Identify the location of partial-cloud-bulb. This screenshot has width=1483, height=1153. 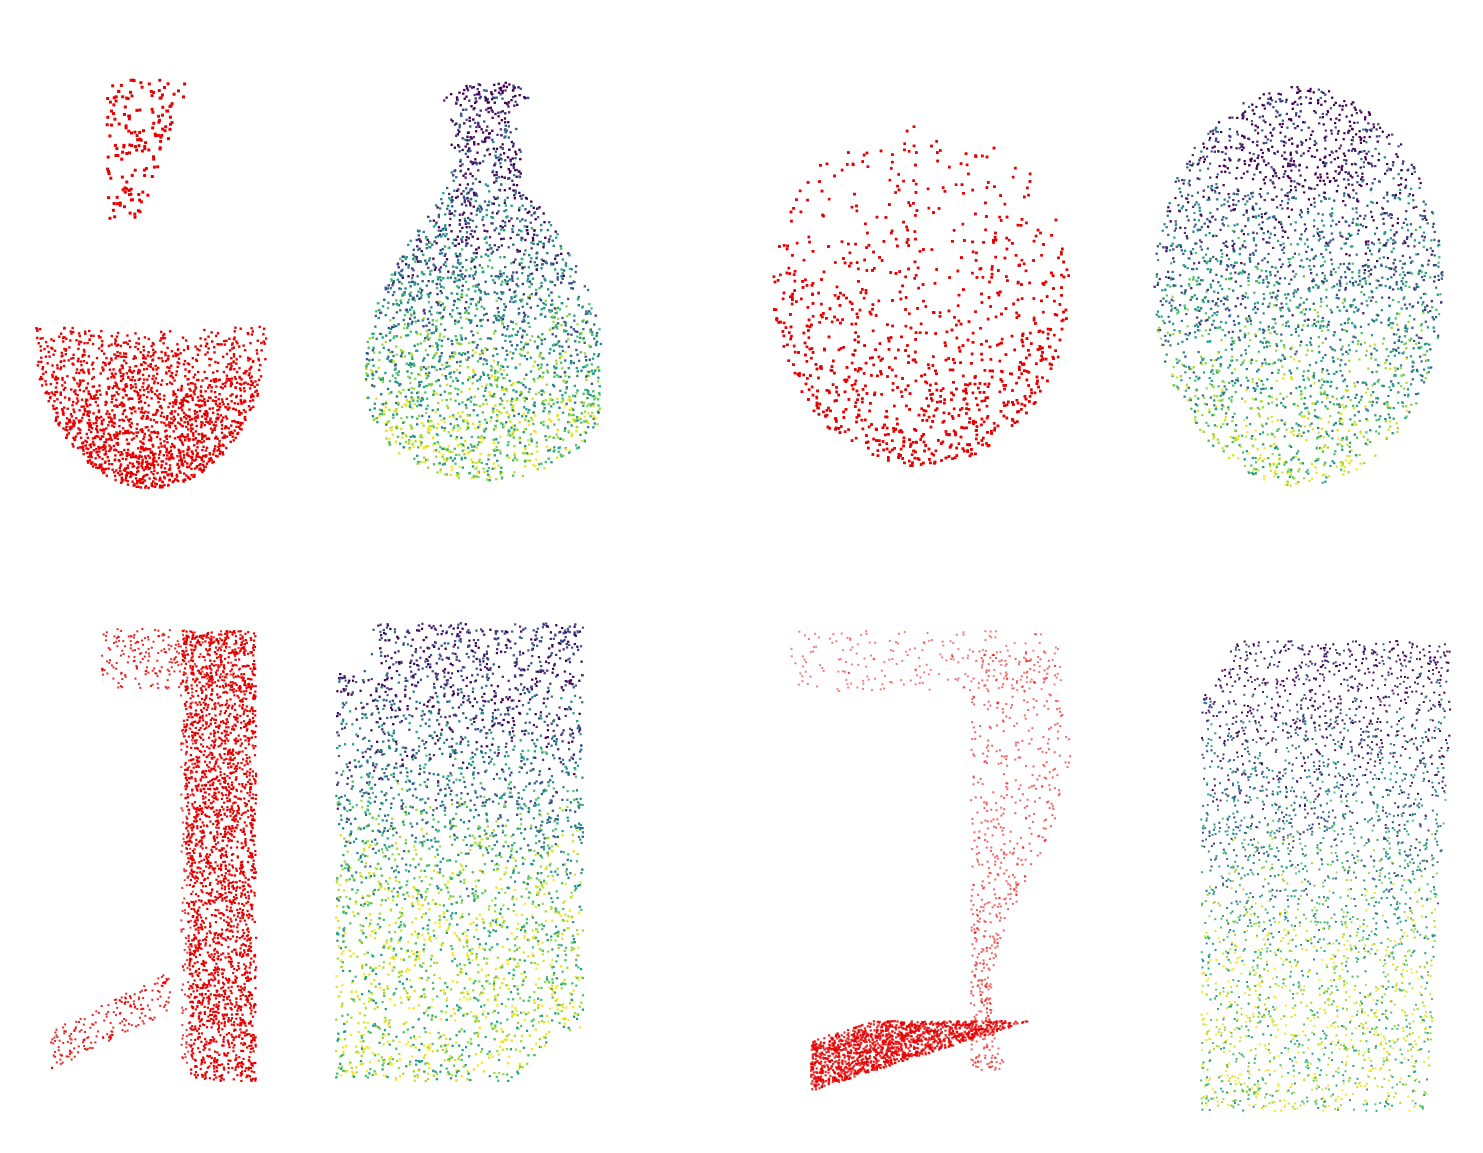
(155, 280).